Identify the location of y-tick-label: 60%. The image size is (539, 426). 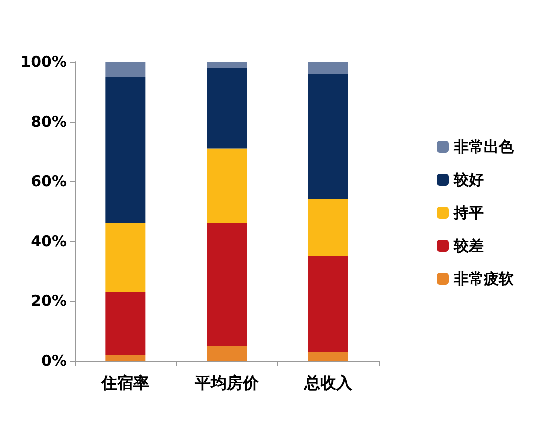
(49, 181).